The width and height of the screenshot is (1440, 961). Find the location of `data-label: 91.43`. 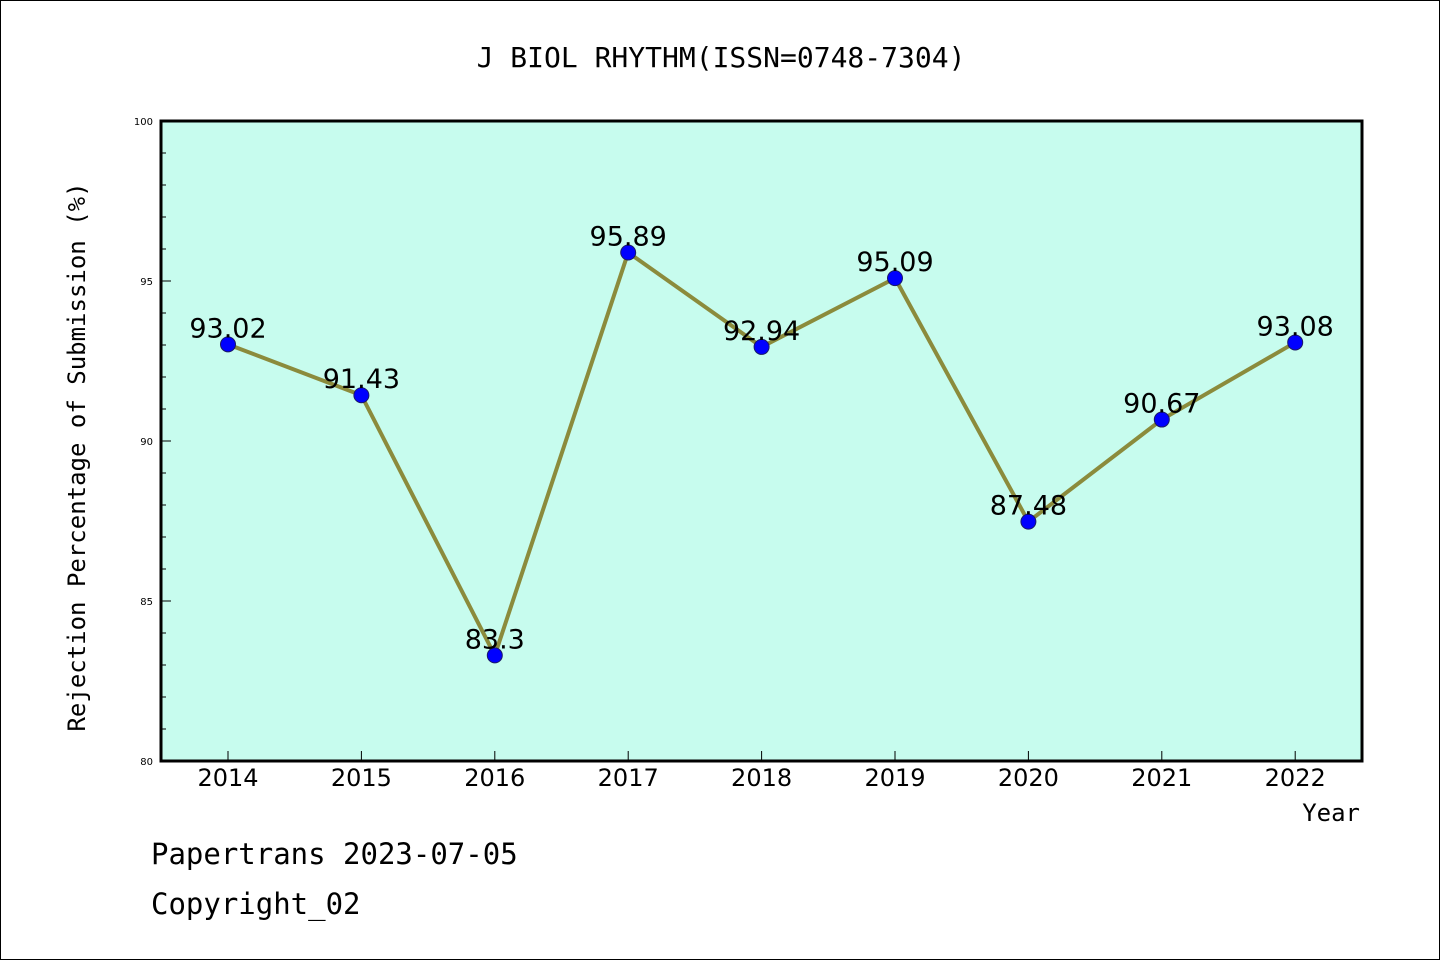

data-label: 91.43 is located at coordinates (361, 379).